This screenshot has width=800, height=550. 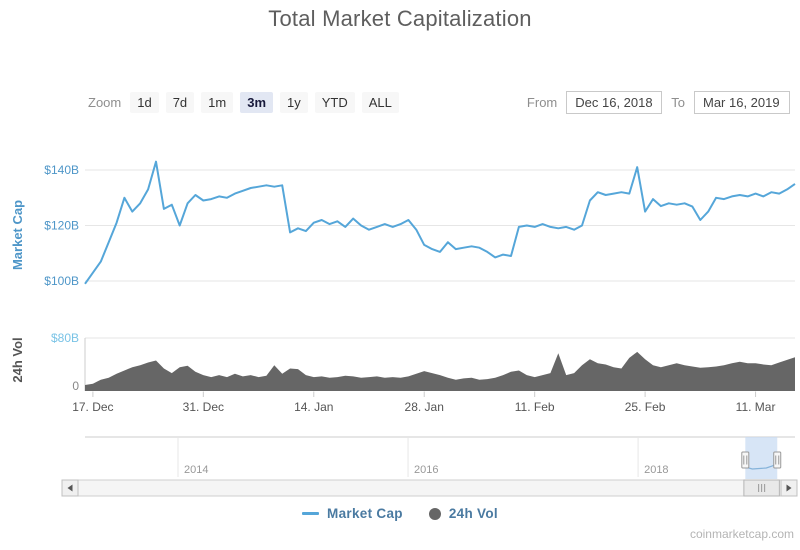 What do you see at coordinates (777, 460) in the screenshot?
I see `navigator-handle-right` at bounding box center [777, 460].